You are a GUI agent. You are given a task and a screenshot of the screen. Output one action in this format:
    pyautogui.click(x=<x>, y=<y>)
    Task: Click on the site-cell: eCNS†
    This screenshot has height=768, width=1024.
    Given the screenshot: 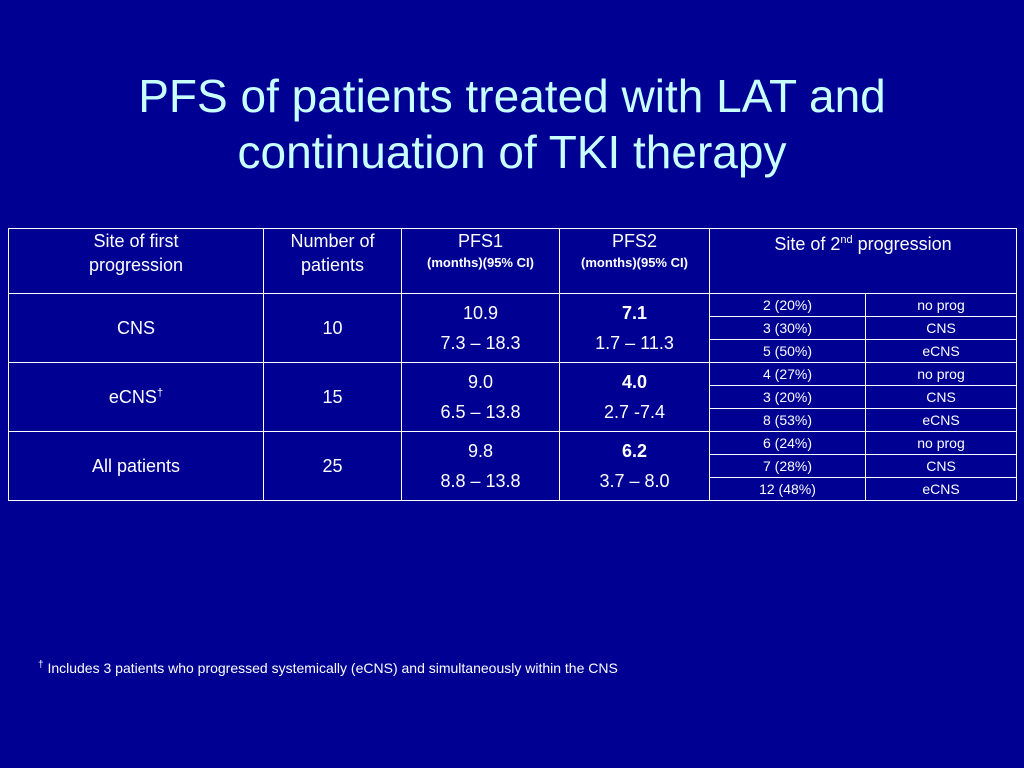 What is the action you would take?
    pyautogui.click(x=136, y=397)
    